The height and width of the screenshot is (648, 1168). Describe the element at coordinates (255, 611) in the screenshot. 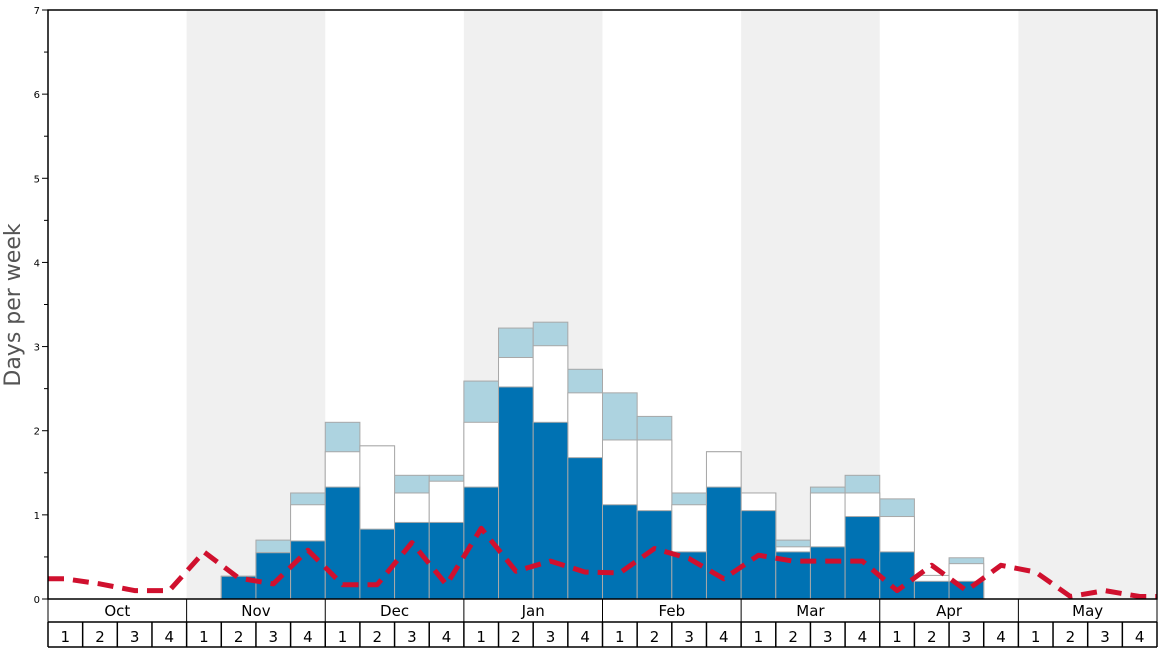

I see `month-label-nov: Nov` at that location.